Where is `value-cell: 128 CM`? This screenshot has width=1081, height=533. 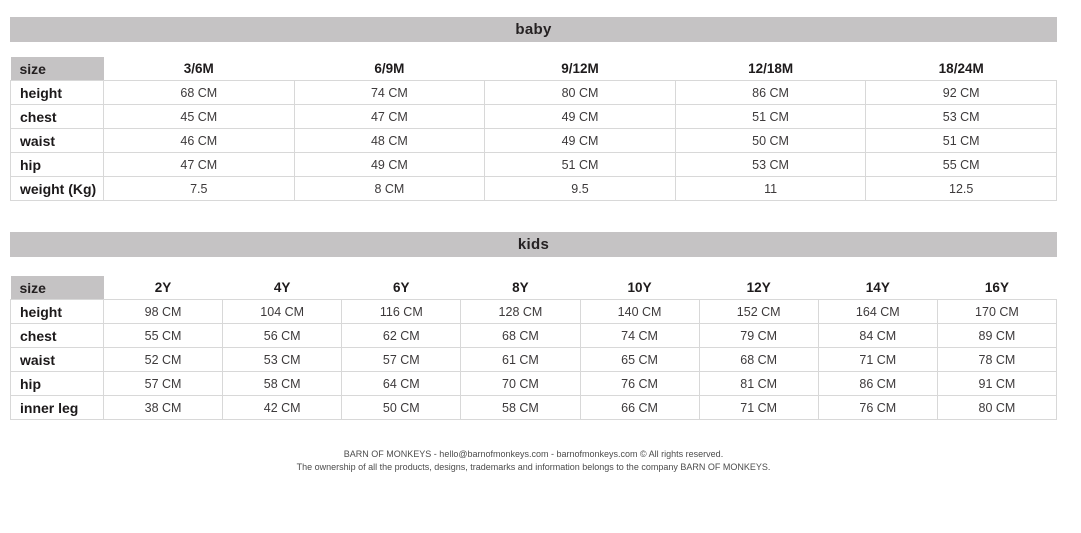
value-cell: 128 CM is located at coordinates (520, 311).